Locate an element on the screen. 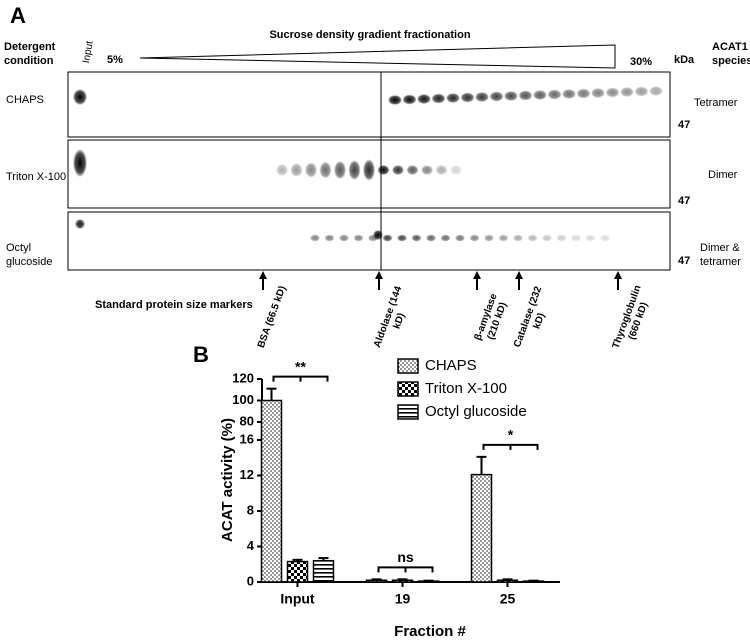 This screenshot has height=643, width=750. markers-title: Standard protein size markers is located at coordinates (174, 305).